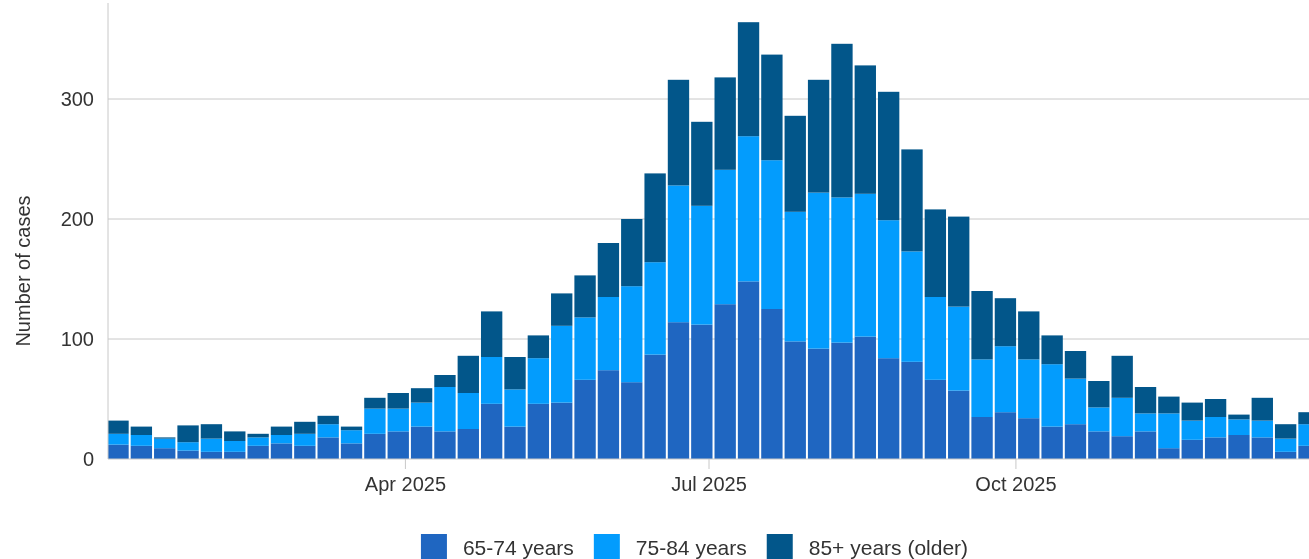  What do you see at coordinates (709, 484) in the screenshot?
I see `x-tick-label: Jul 2025` at bounding box center [709, 484].